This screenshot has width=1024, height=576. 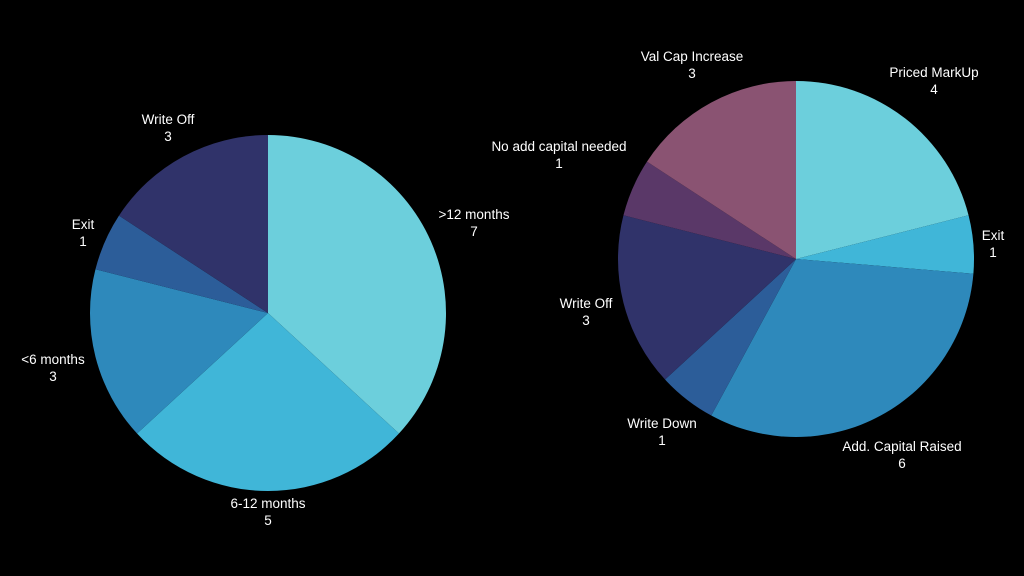 I want to click on pie1-value-val-cap-increase: 3, so click(x=692, y=73).